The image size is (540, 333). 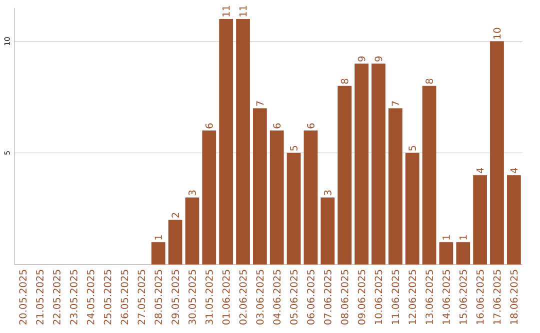 What do you see at coordinates (344, 297) in the screenshot?
I see `x-tick-label: 08.06.2025` at bounding box center [344, 297].